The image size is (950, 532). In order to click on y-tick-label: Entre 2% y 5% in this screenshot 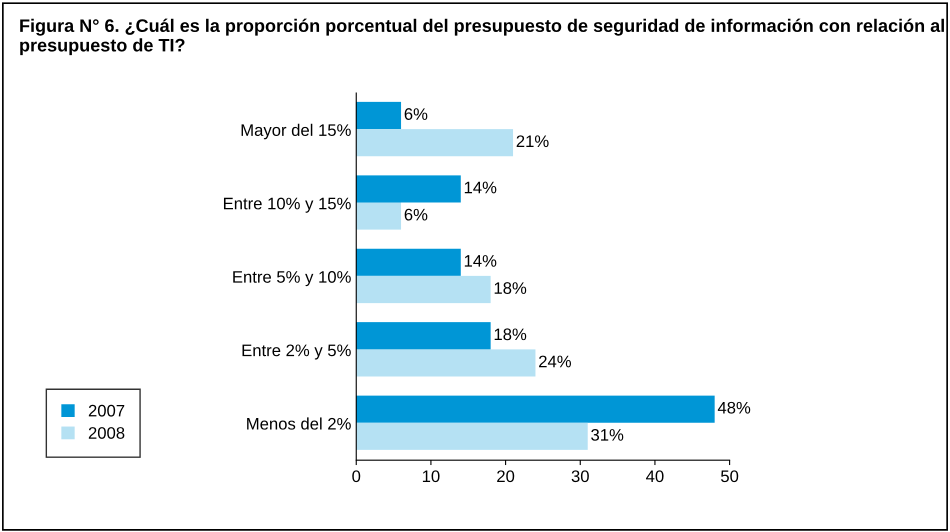, I will do `click(296, 352)`.